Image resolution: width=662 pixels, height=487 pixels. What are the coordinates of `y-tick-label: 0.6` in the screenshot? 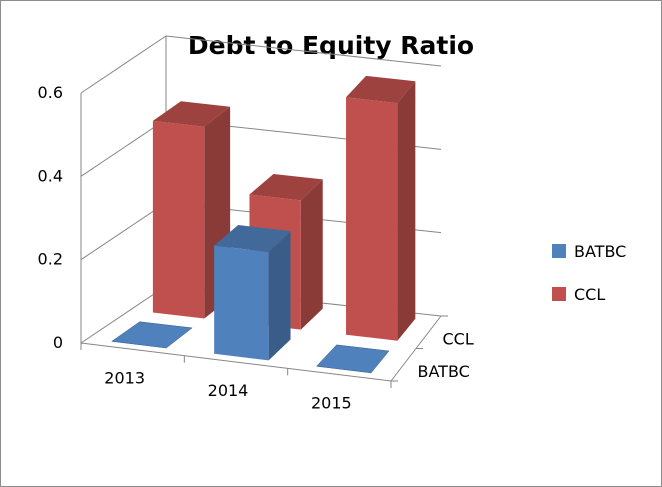 It's located at (50, 92).